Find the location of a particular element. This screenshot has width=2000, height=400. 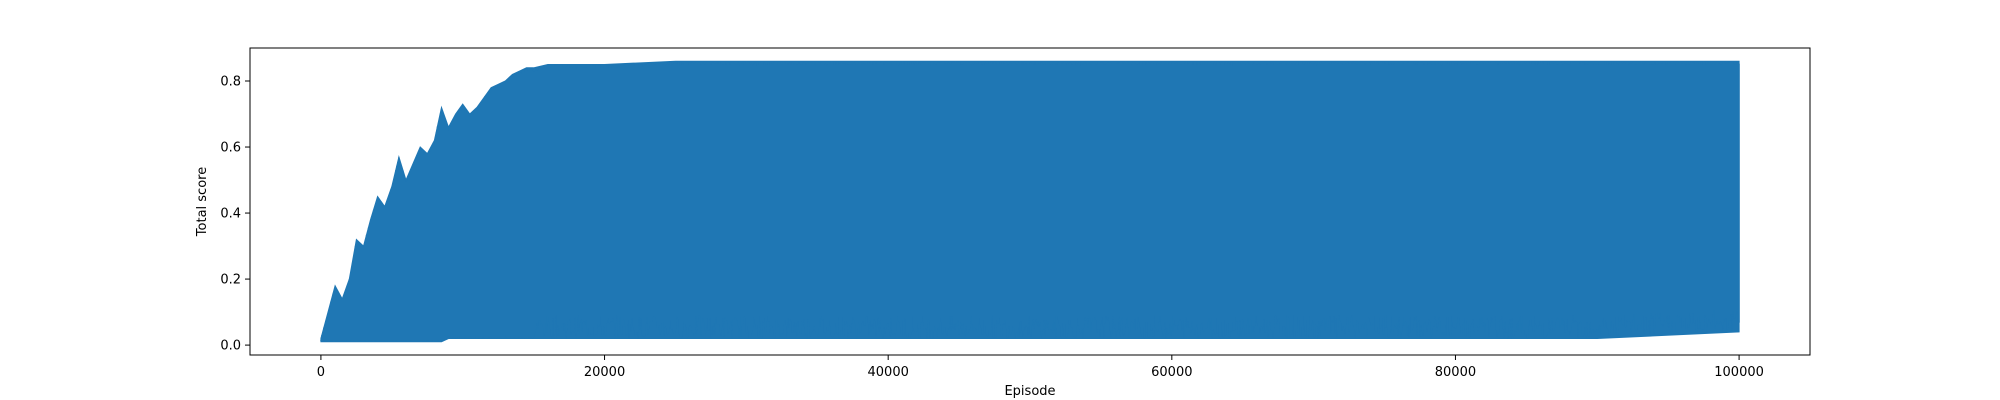

x-tick-label: 80000 is located at coordinates (1455, 372).